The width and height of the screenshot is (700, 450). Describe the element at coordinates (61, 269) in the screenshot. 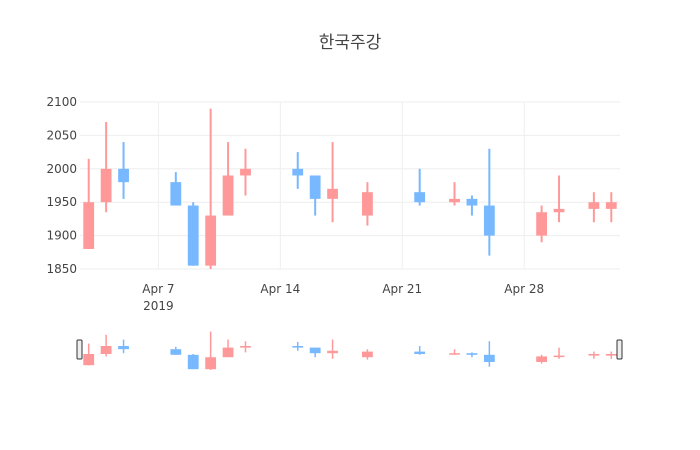

I see `y-tick-label: 1850` at that location.